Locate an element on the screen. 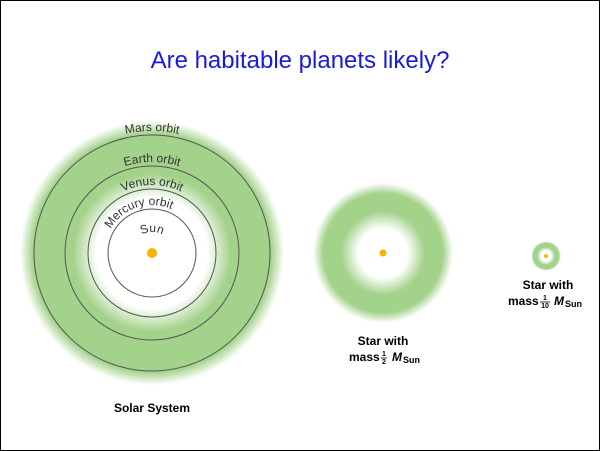 The height and width of the screenshot is (451, 600). earth-orbit is located at coordinates (152, 253).